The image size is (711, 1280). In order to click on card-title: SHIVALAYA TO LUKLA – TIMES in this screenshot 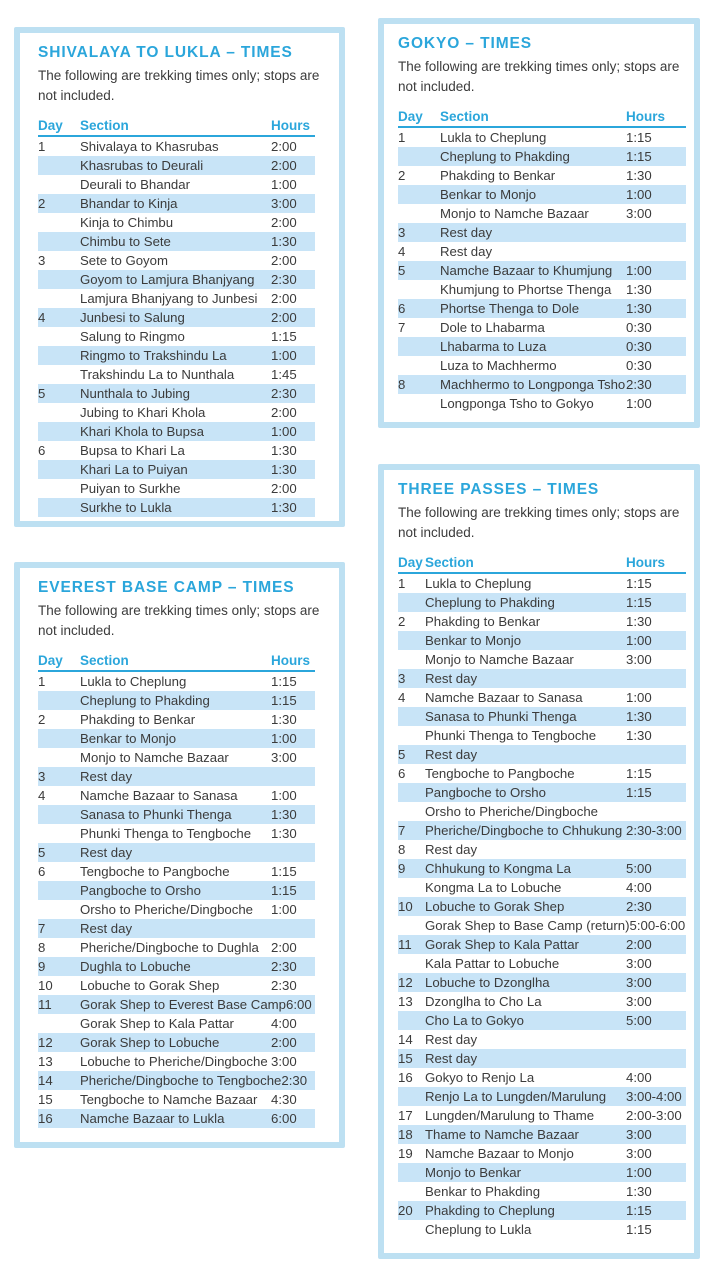, I will do `click(165, 52)`.